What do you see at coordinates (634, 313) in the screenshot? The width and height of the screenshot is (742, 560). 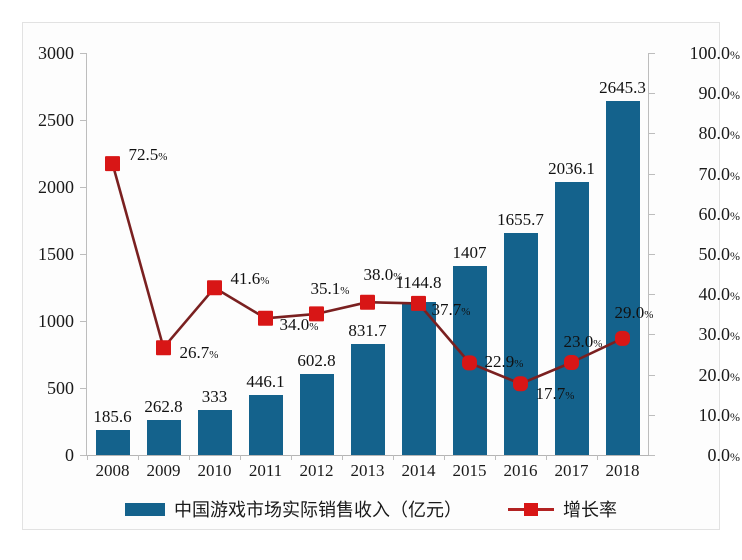 I see `growth-rate-value-label: 29.0%` at bounding box center [634, 313].